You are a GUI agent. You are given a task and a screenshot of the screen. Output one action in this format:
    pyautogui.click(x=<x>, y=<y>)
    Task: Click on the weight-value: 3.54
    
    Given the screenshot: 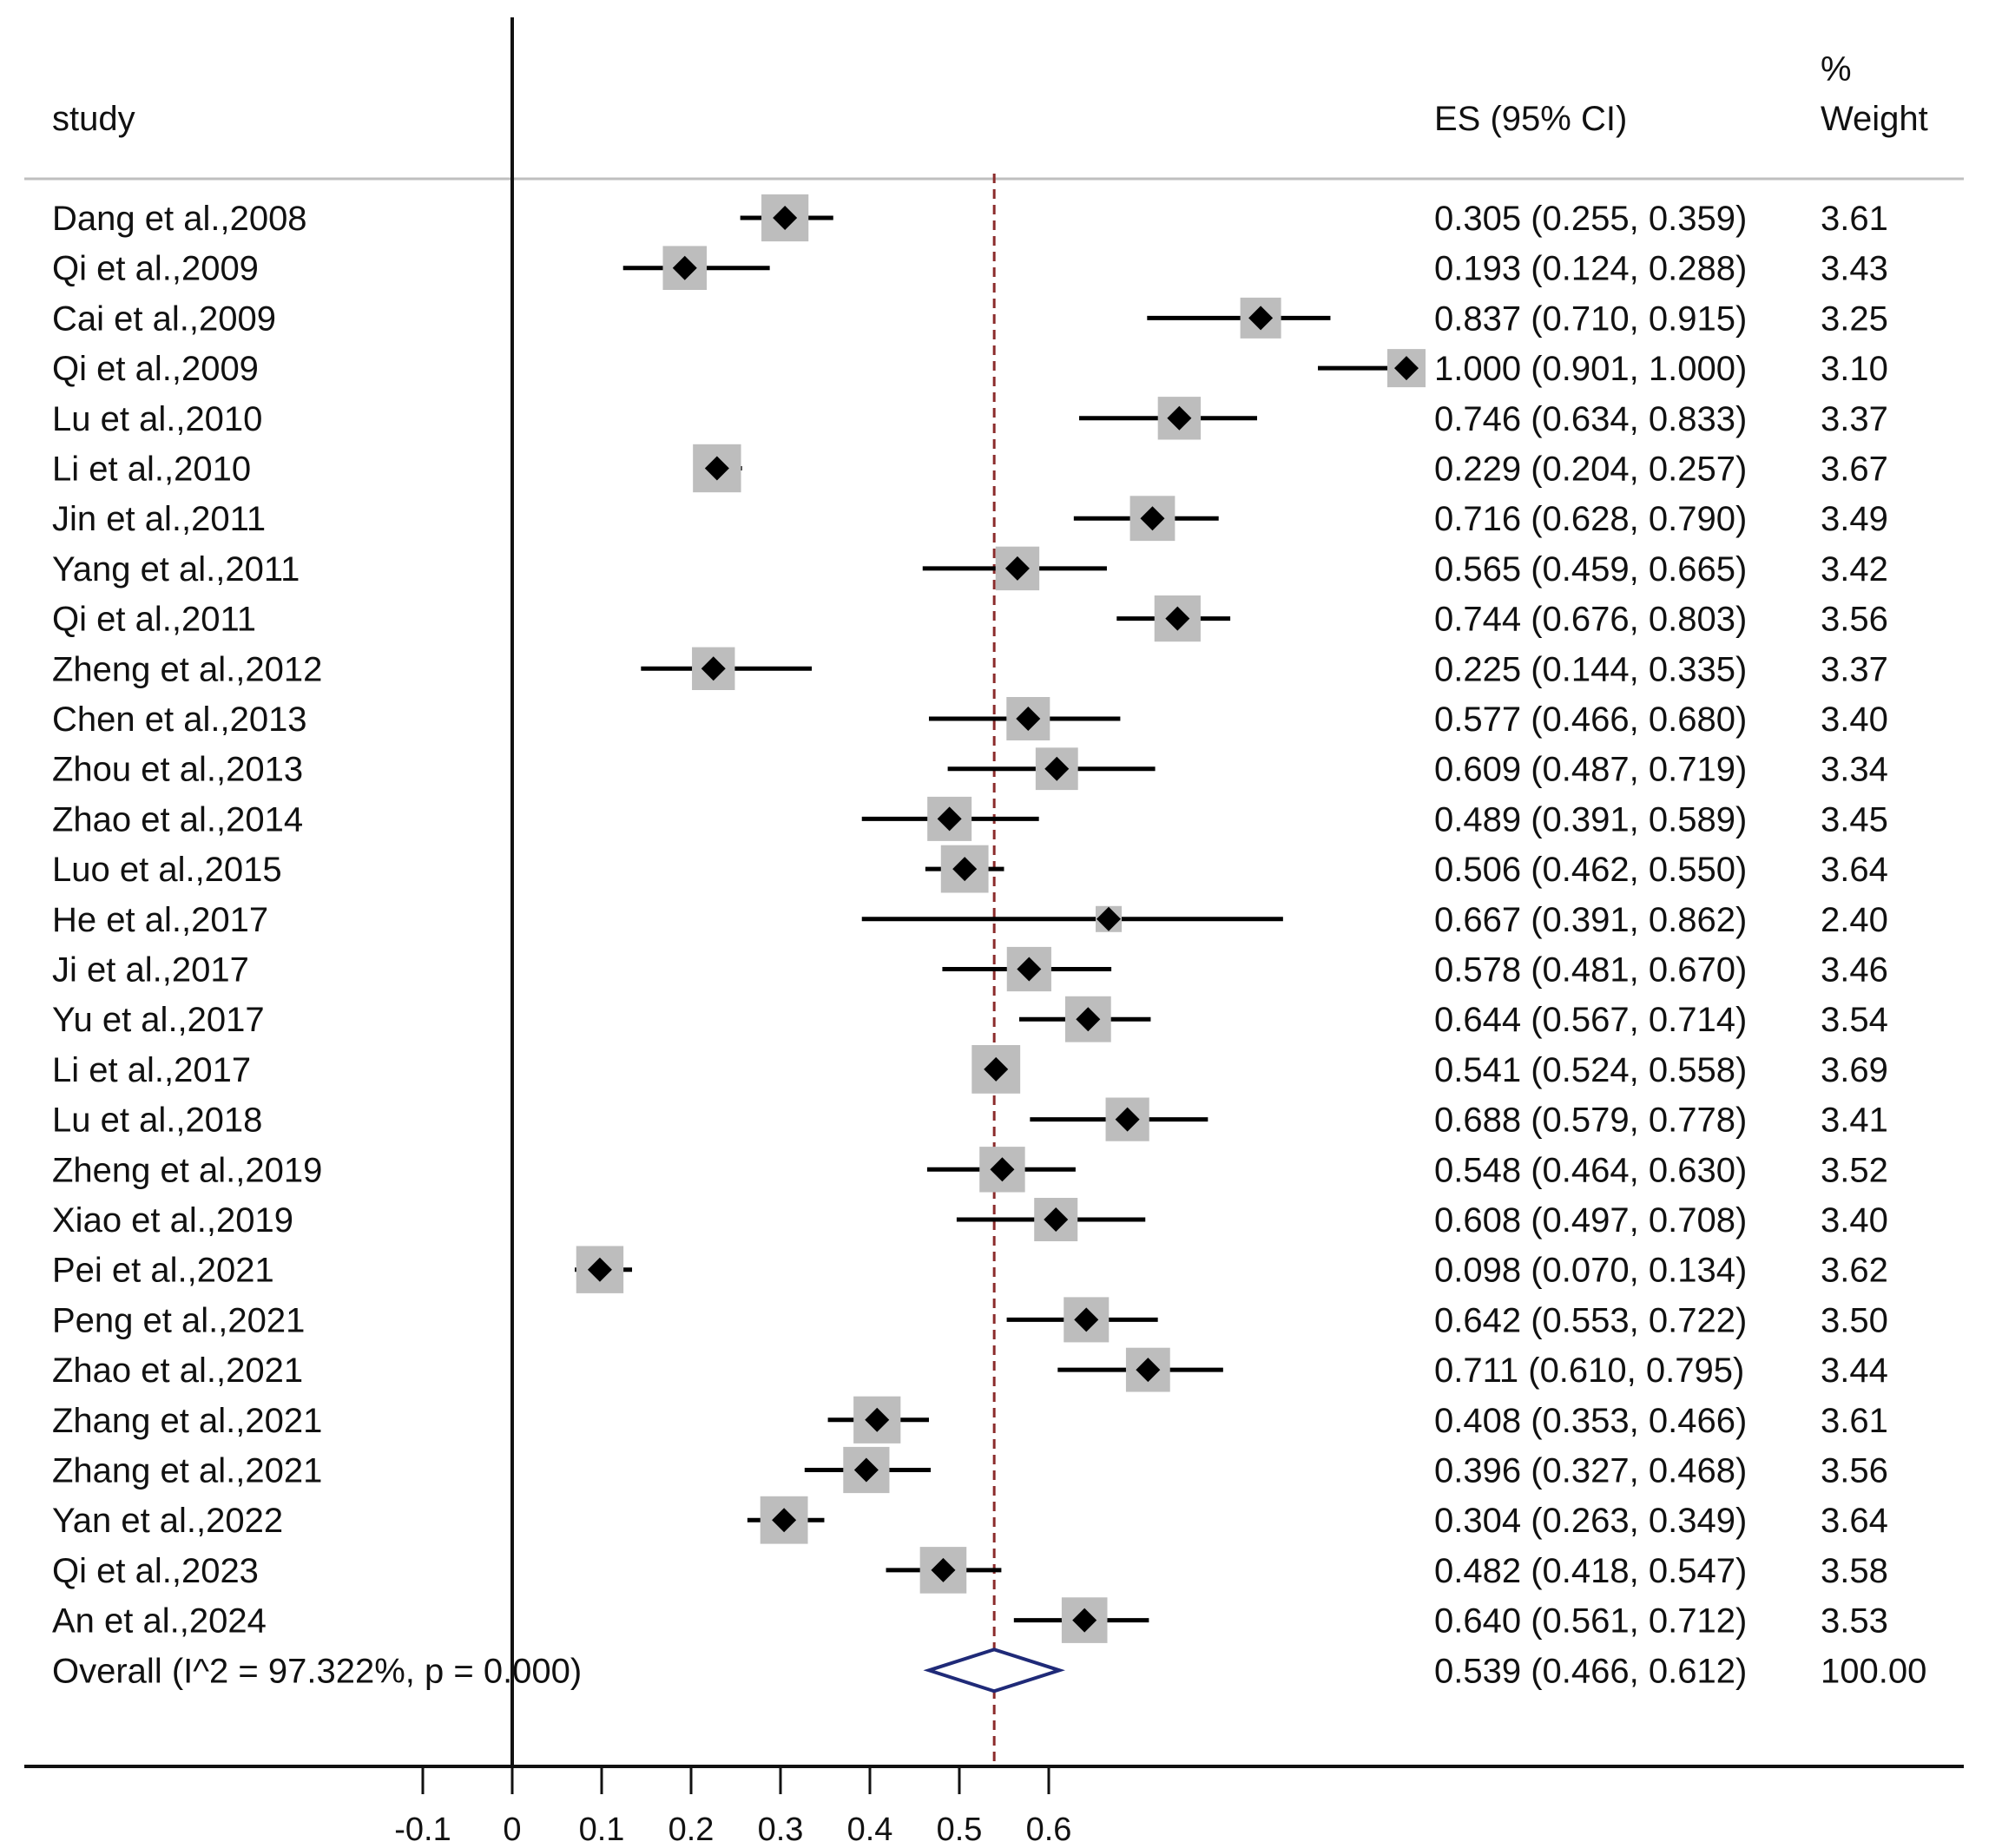 What is the action you would take?
    pyautogui.click(x=1854, y=1020)
    